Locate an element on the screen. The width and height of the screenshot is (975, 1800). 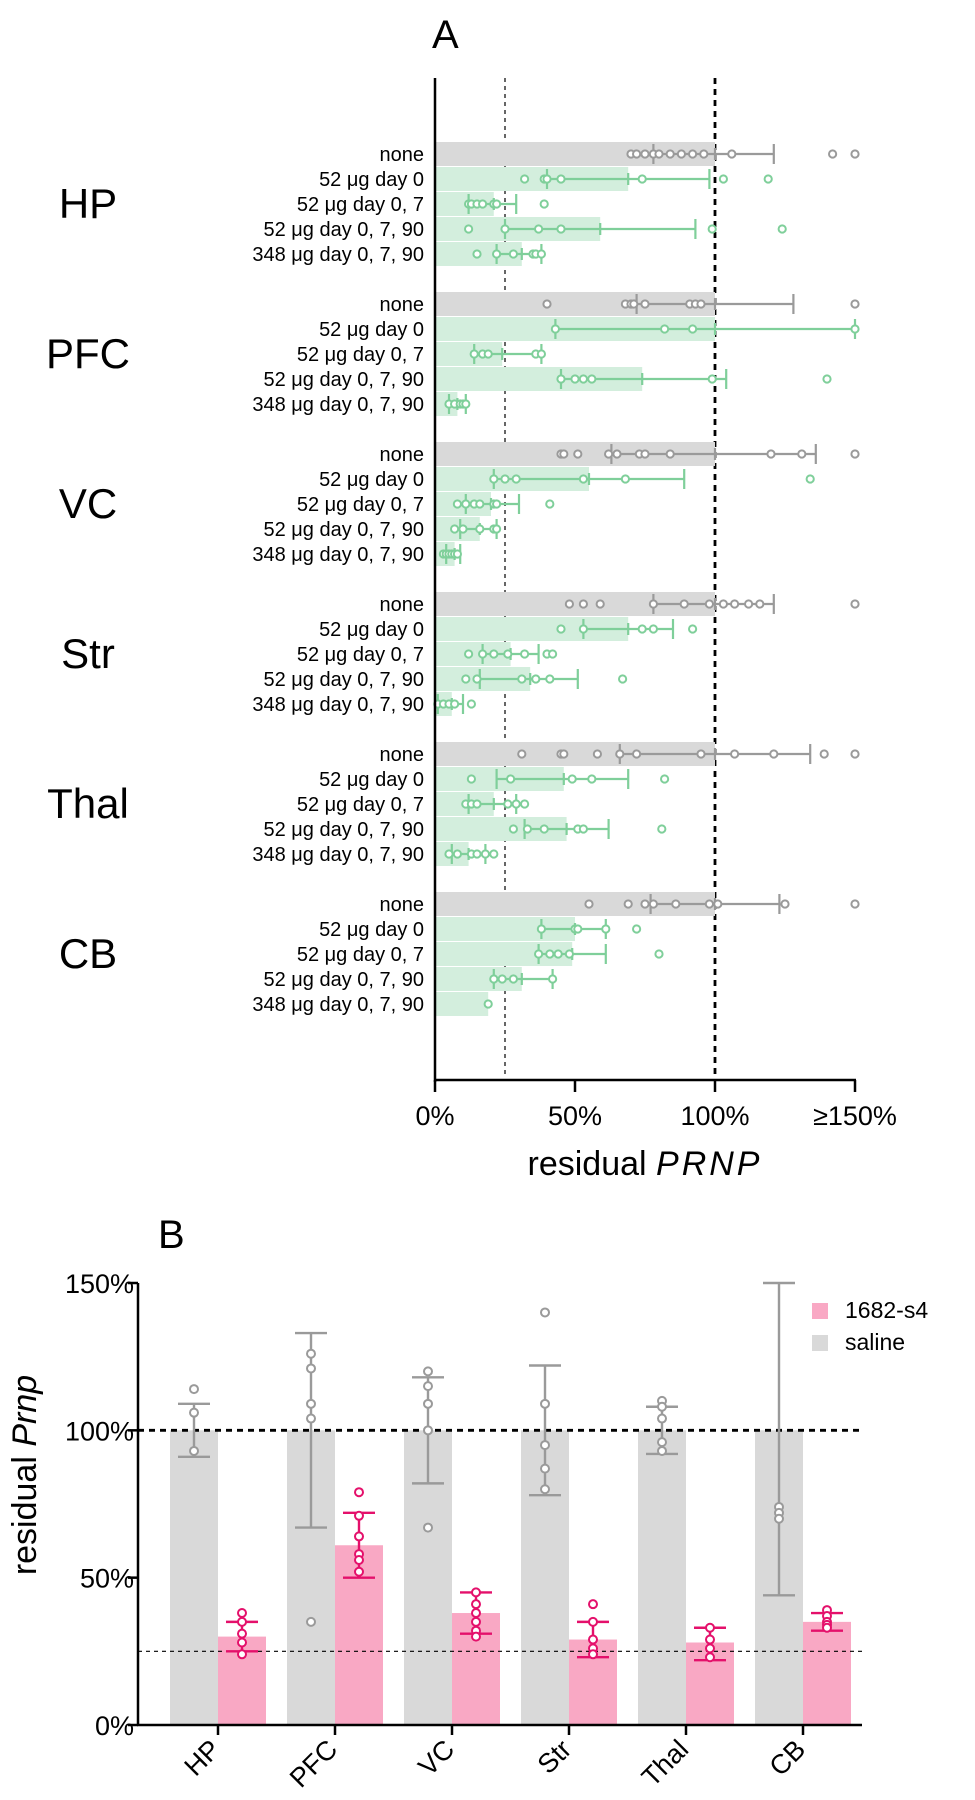
panel-b-x-tick-label-PFC: PFC is located at coordinates (313, 1763).